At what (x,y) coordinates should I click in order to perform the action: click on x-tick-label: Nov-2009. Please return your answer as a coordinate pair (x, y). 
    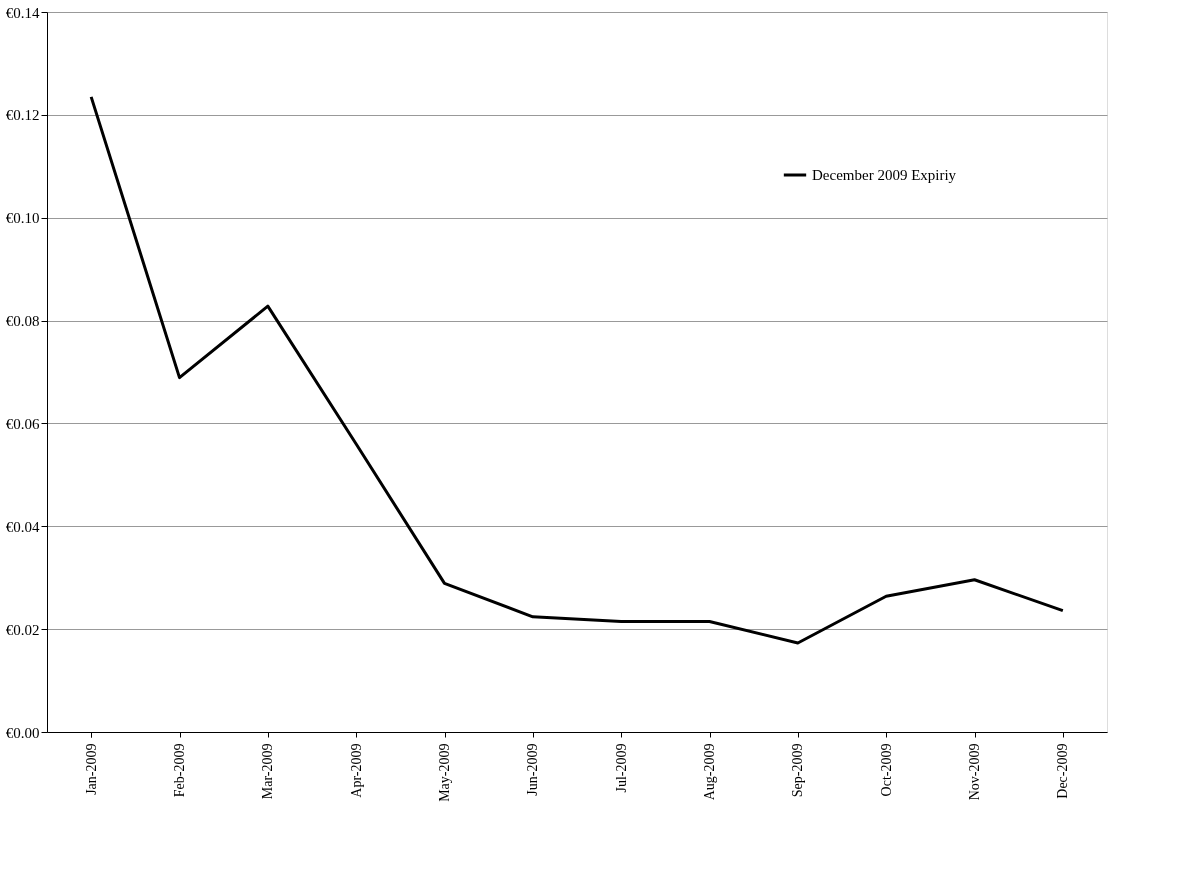
    Looking at the image, I should click on (974, 772).